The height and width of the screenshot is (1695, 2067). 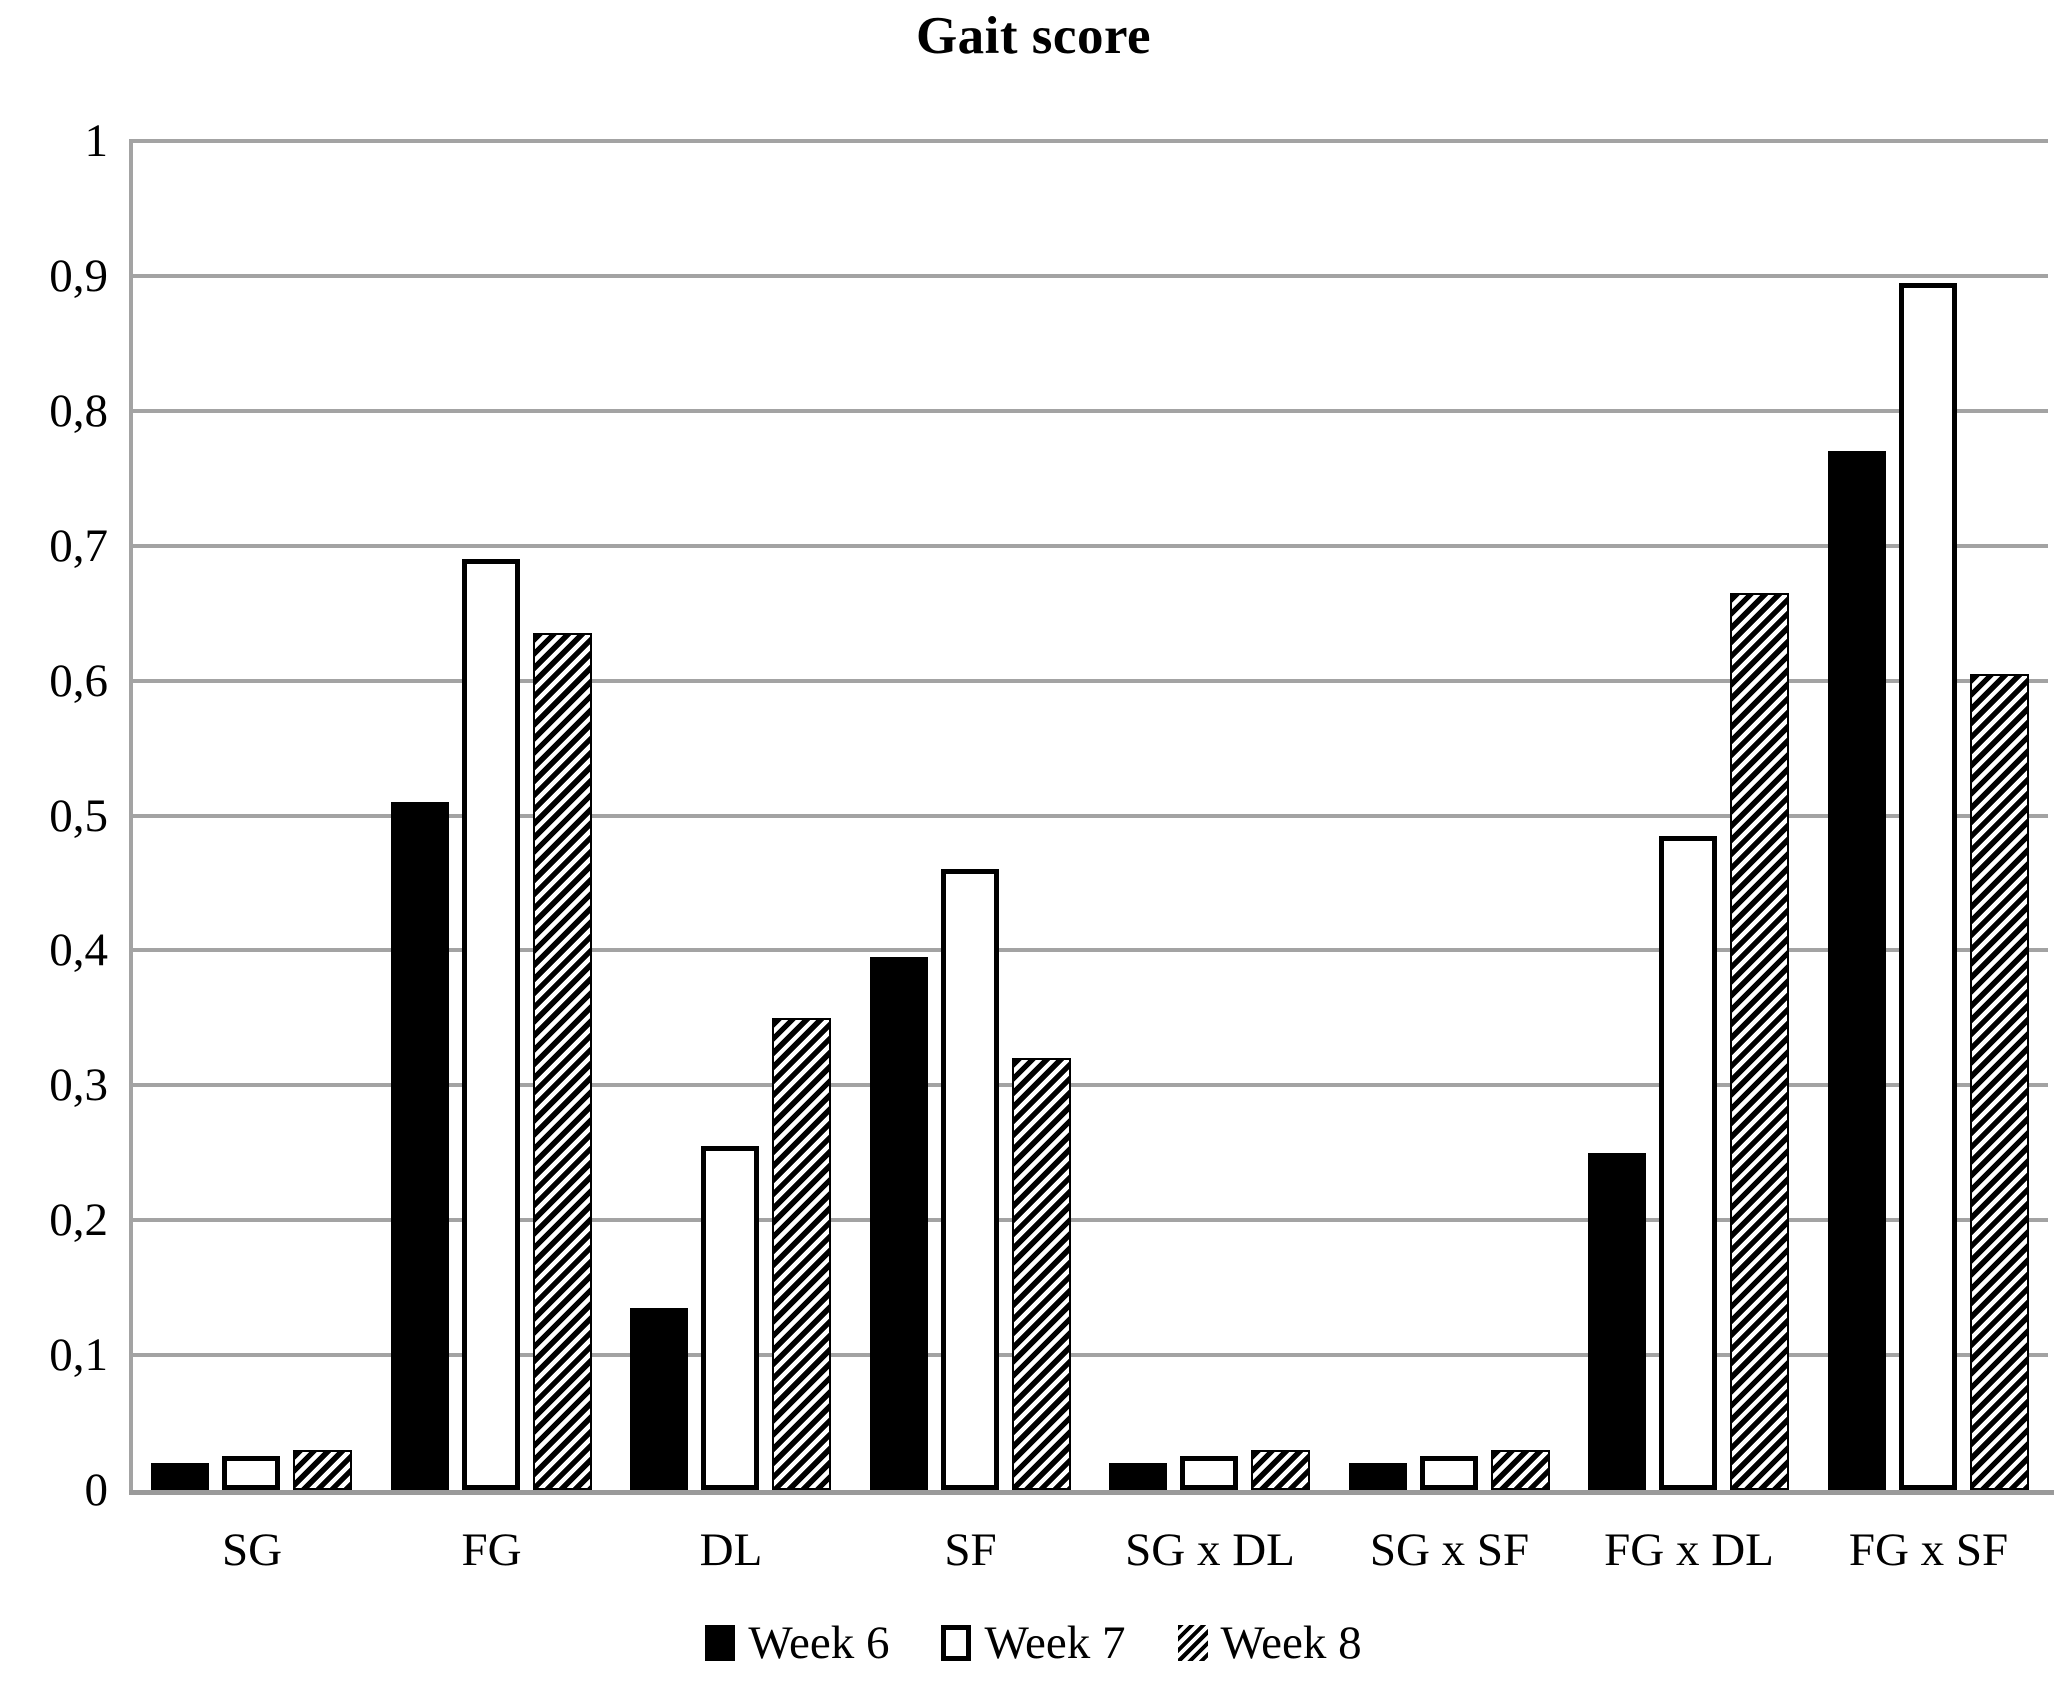 What do you see at coordinates (1689, 1550) in the screenshot?
I see `x-category-label-fg-x-dl: FG x DL` at bounding box center [1689, 1550].